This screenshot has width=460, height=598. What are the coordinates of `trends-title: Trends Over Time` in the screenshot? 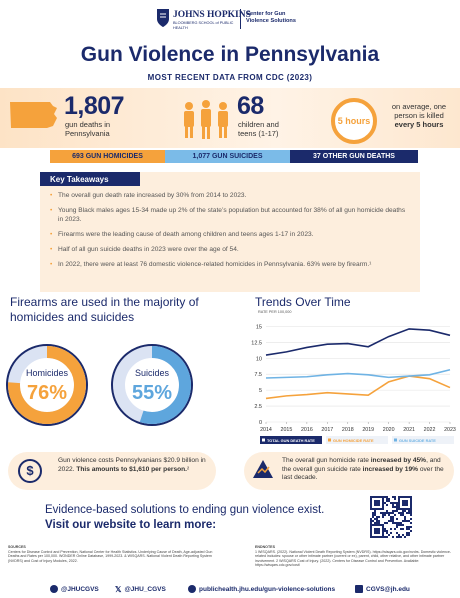 It's located at (303, 302).